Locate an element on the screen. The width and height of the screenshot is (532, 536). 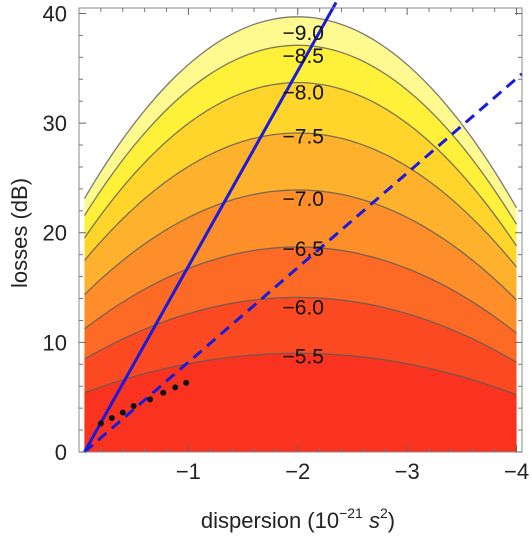
y-tick-label: 40 is located at coordinates (55, 13).